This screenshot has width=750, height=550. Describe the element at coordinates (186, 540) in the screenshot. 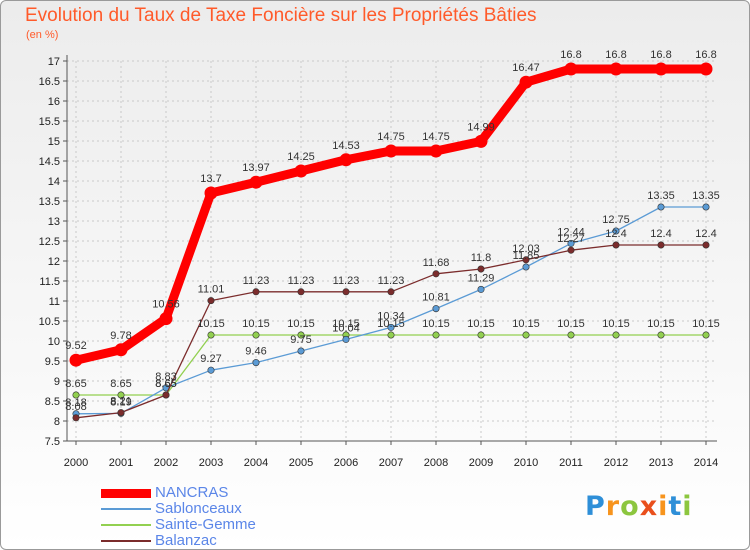

I see `legend-label: Balanzac` at that location.